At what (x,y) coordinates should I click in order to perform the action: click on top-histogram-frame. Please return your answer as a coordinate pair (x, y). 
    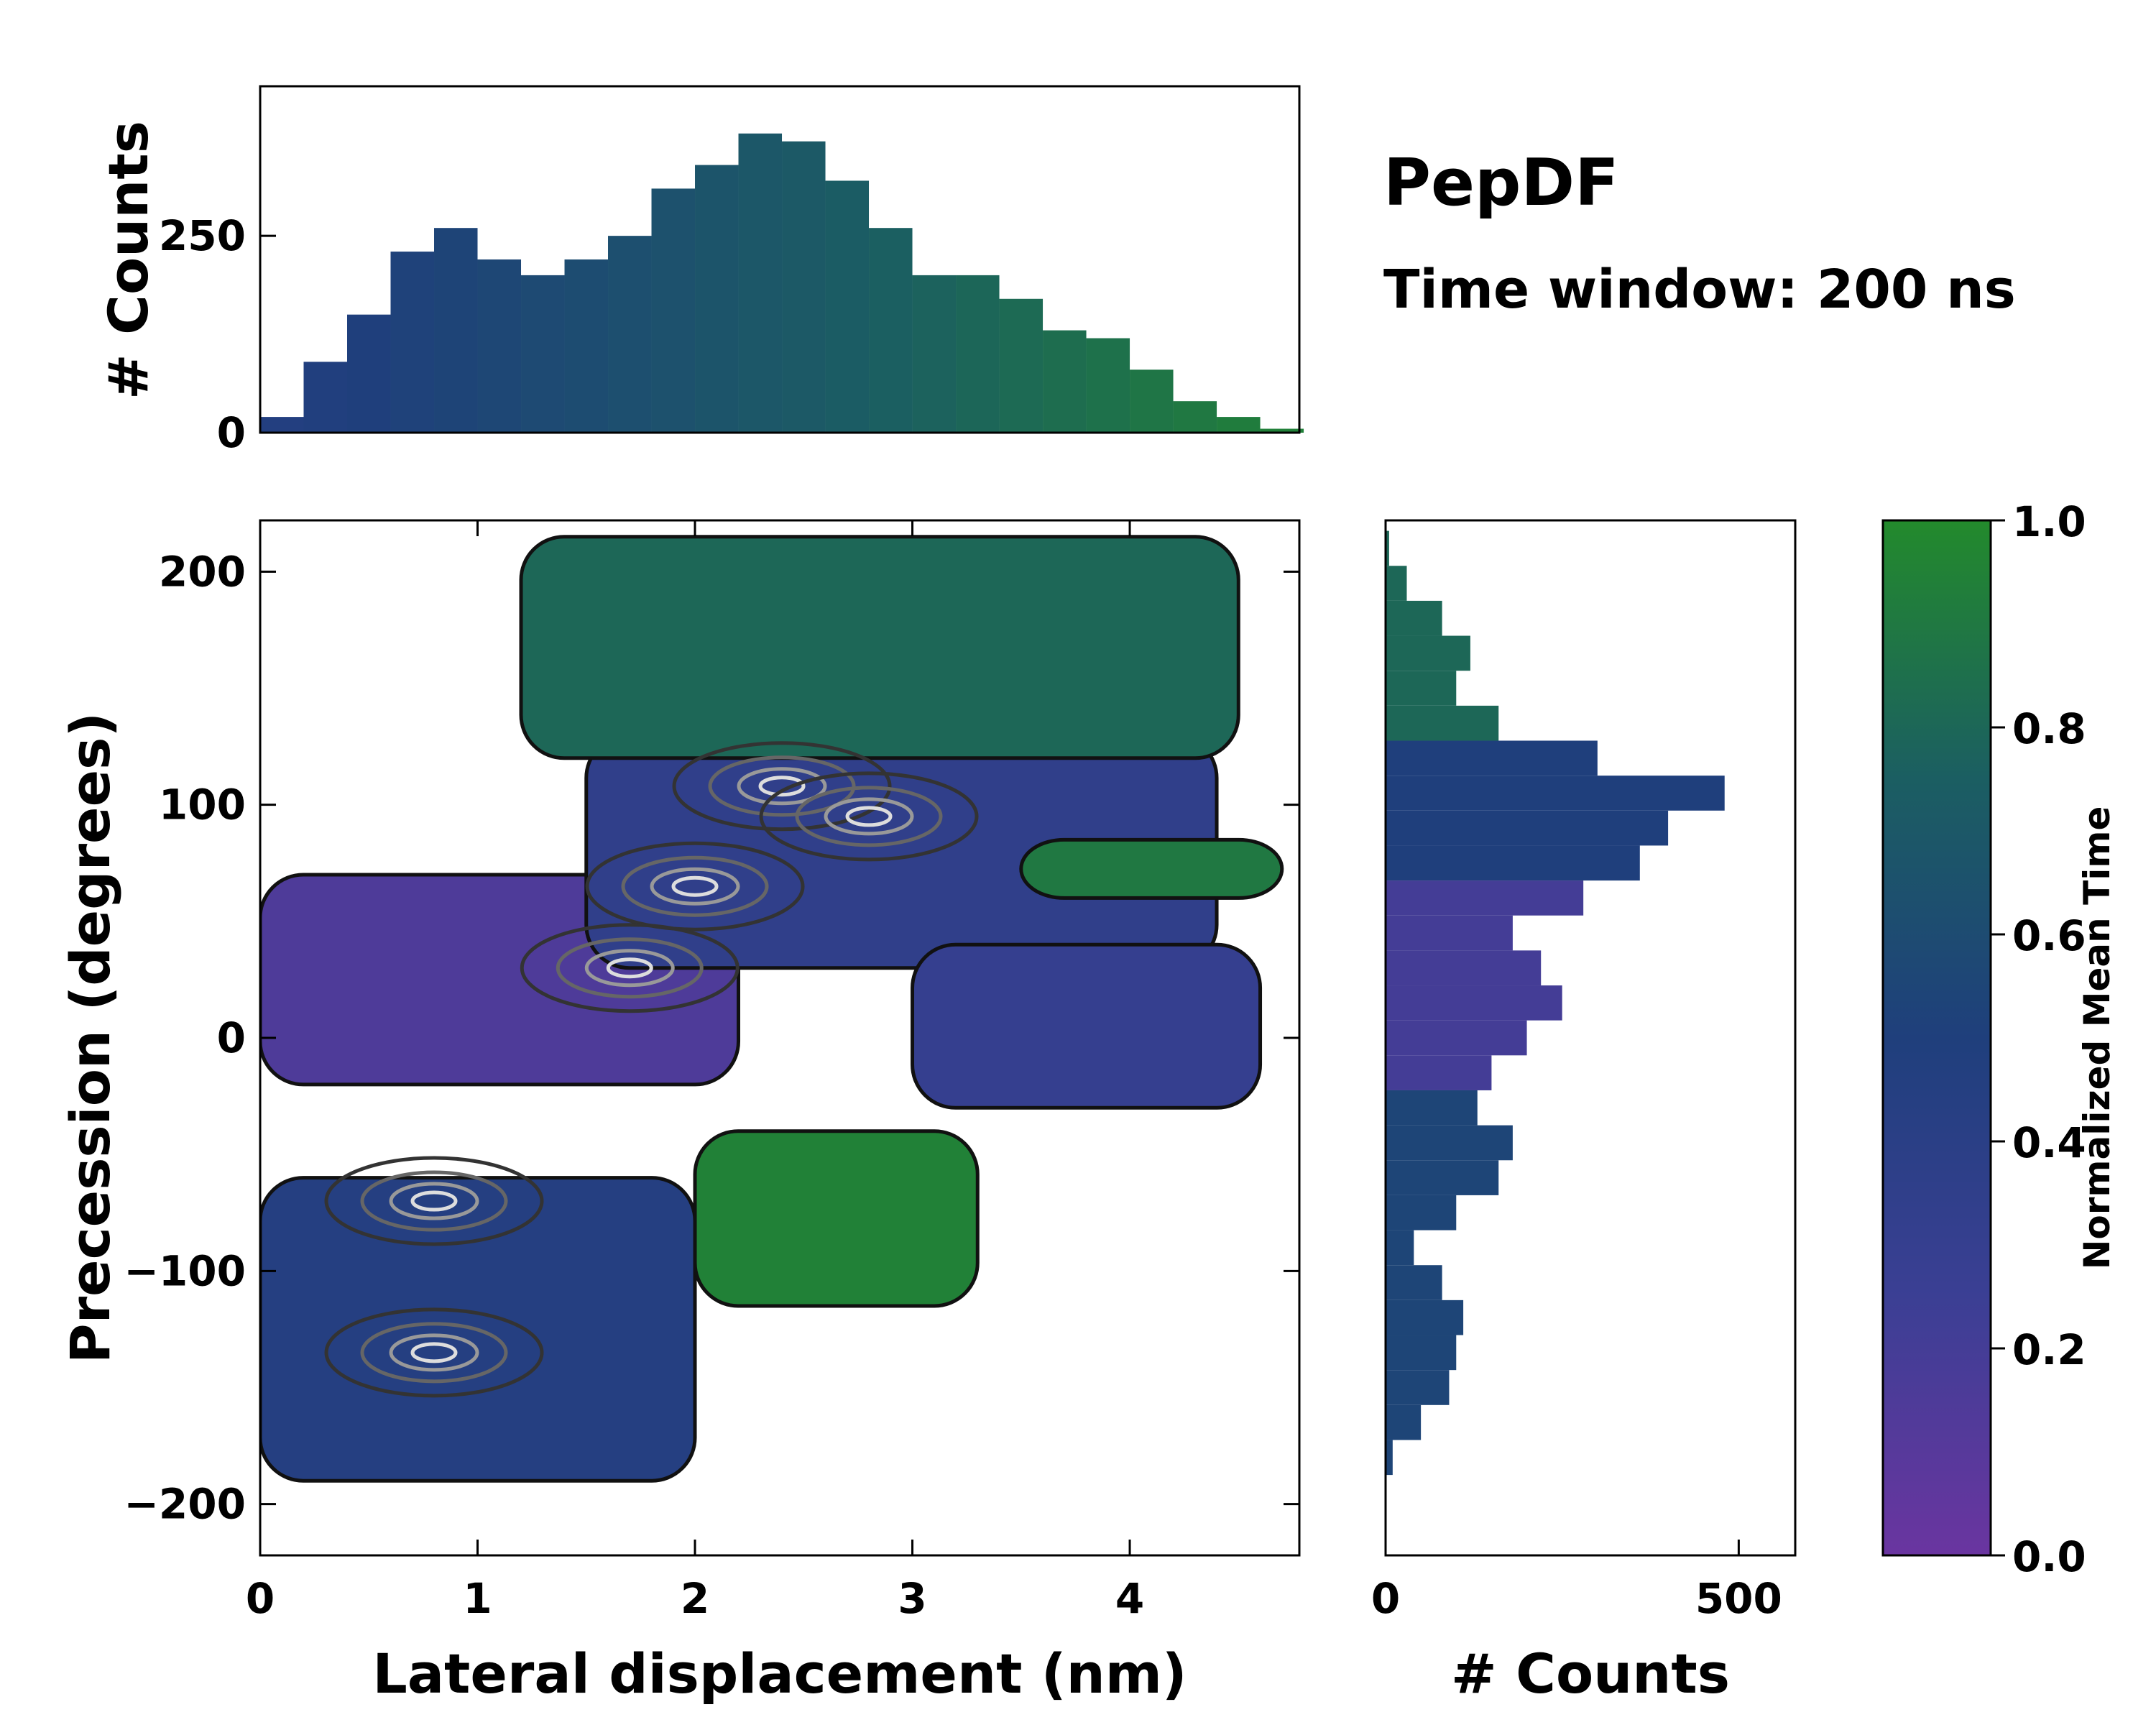
    Looking at the image, I should click on (780, 259).